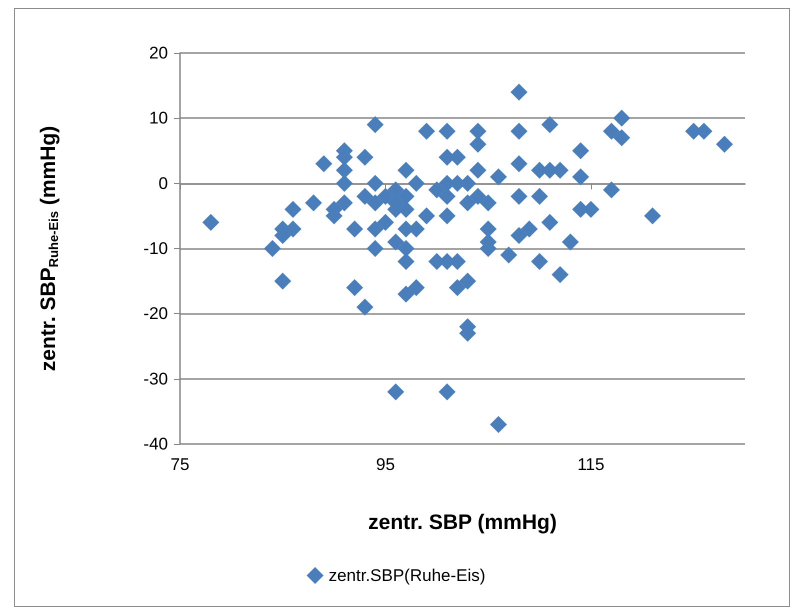 Image resolution: width=792 pixels, height=609 pixels. What do you see at coordinates (462, 522) in the screenshot?
I see `x-axis-title: zentr. SBP (mmHg)` at bounding box center [462, 522].